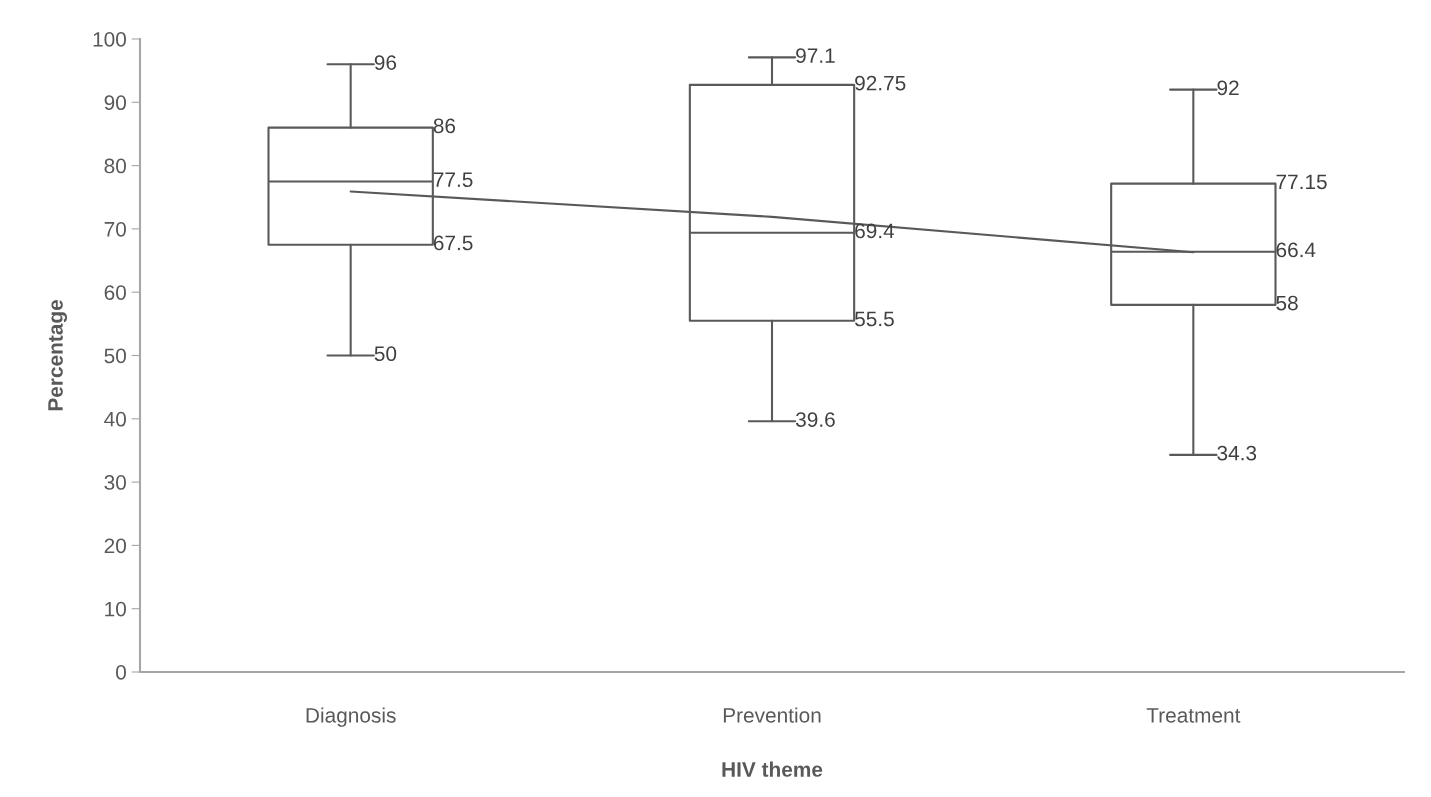  I want to click on y-tick-label: 90, so click(115, 103).